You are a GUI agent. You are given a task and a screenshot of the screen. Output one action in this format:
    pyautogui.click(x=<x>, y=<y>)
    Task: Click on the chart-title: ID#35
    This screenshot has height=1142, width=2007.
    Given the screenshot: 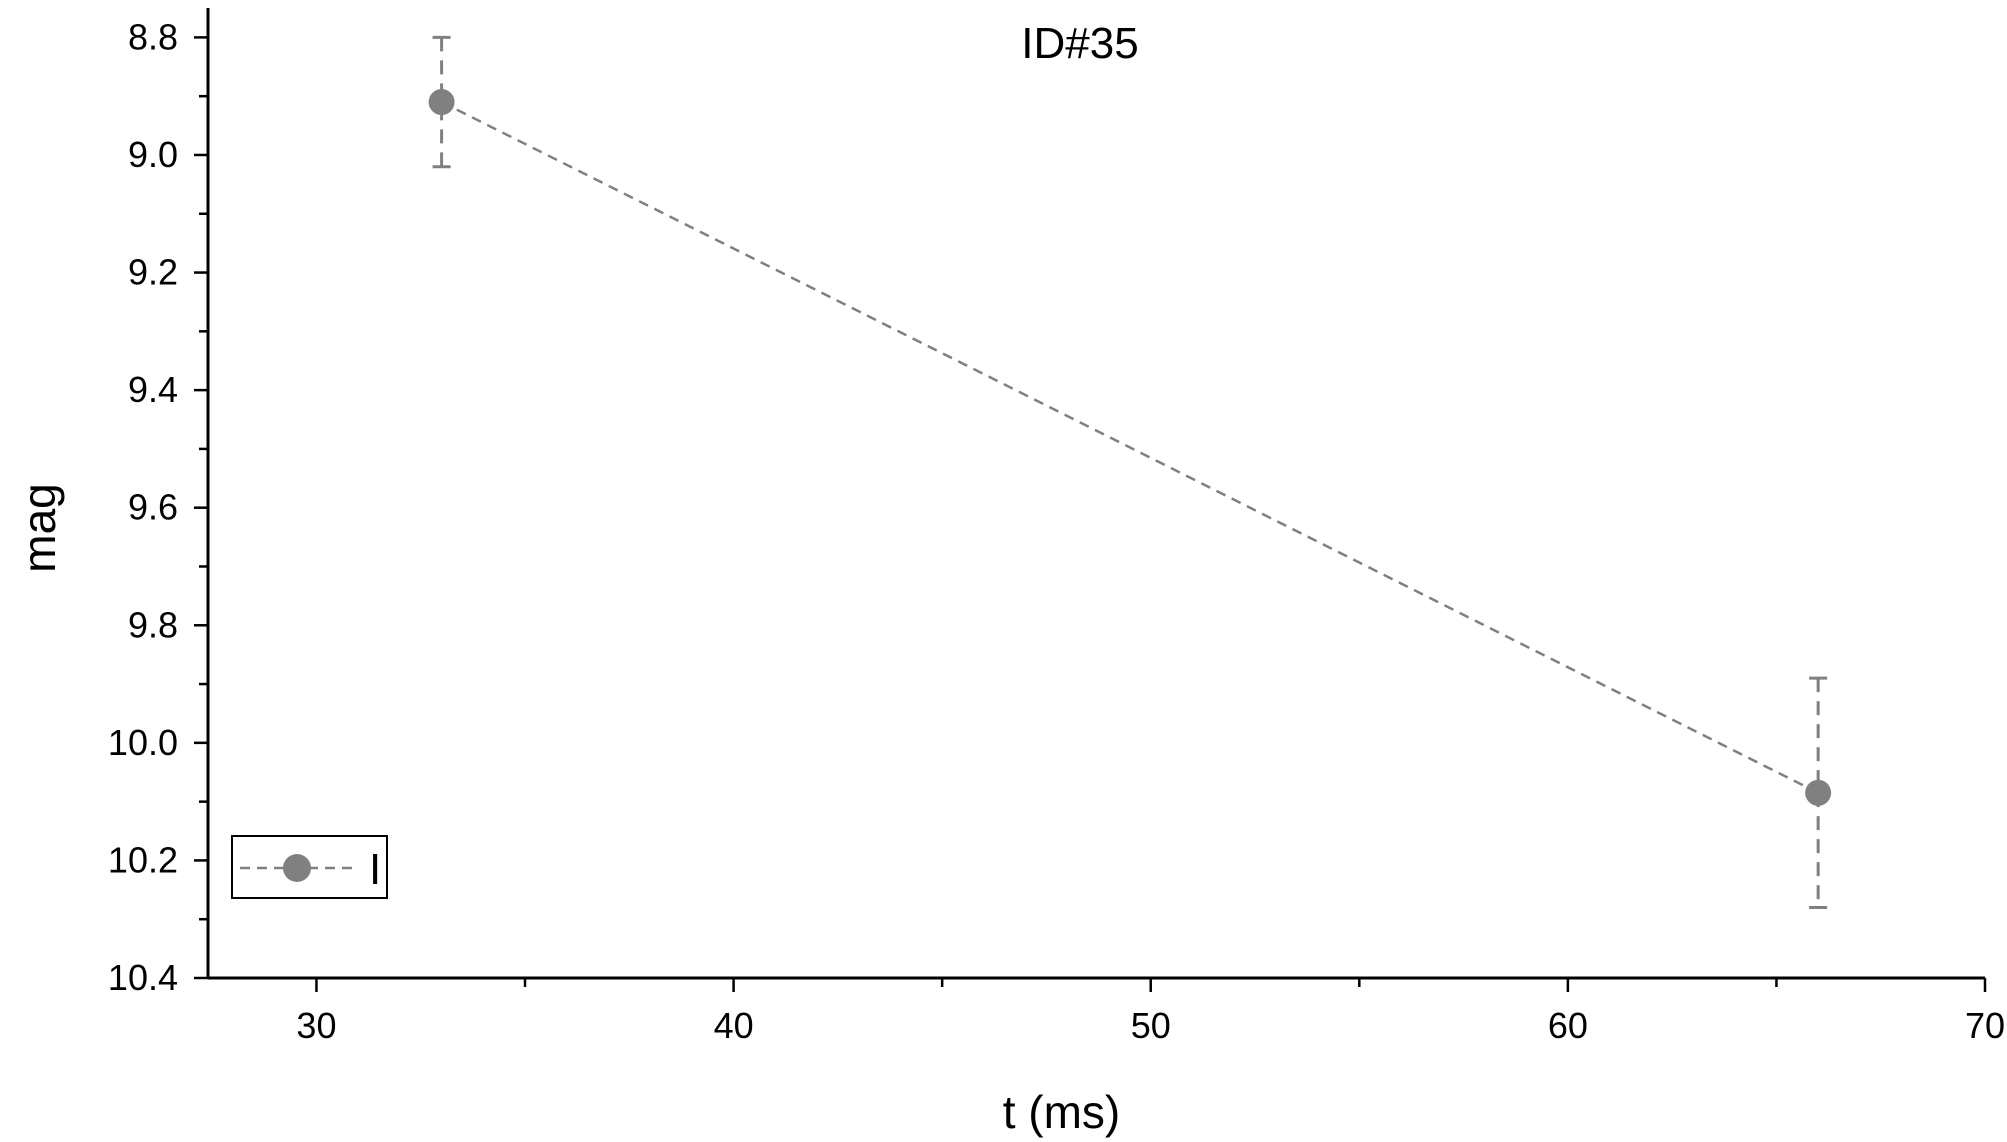 What is the action you would take?
    pyautogui.click(x=1079, y=43)
    